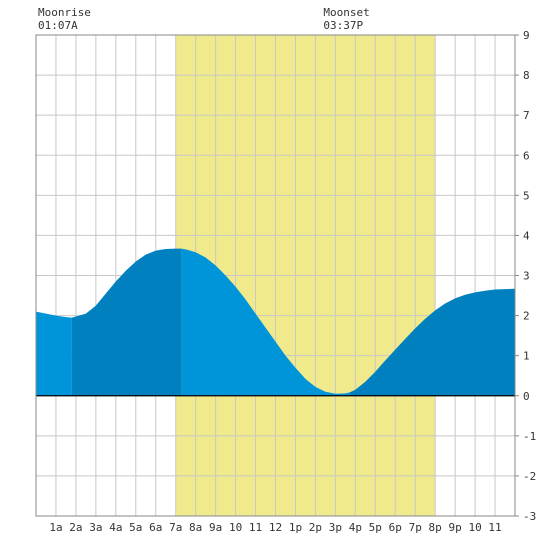  What do you see at coordinates (346, 12) in the screenshot?
I see `moon-event-label: Moonset` at bounding box center [346, 12].